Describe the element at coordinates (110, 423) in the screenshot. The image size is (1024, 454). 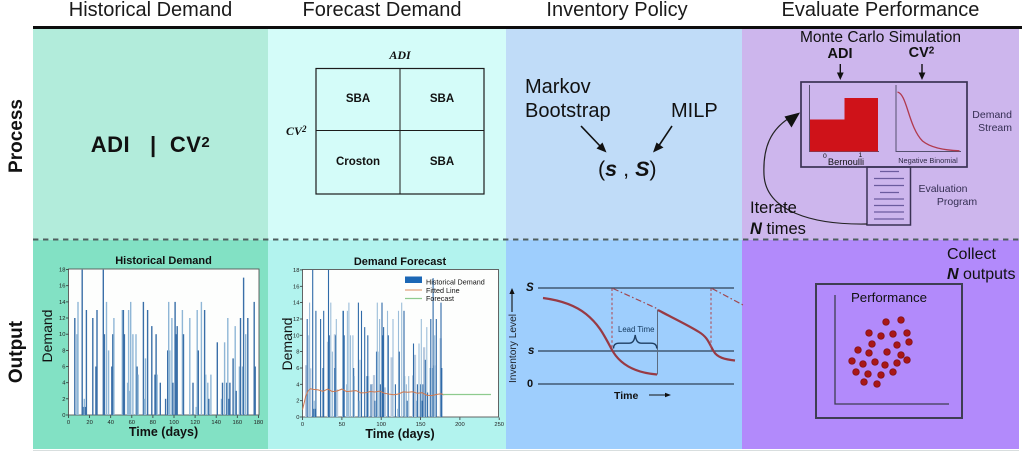
I see `svg-text: 40` at that location.